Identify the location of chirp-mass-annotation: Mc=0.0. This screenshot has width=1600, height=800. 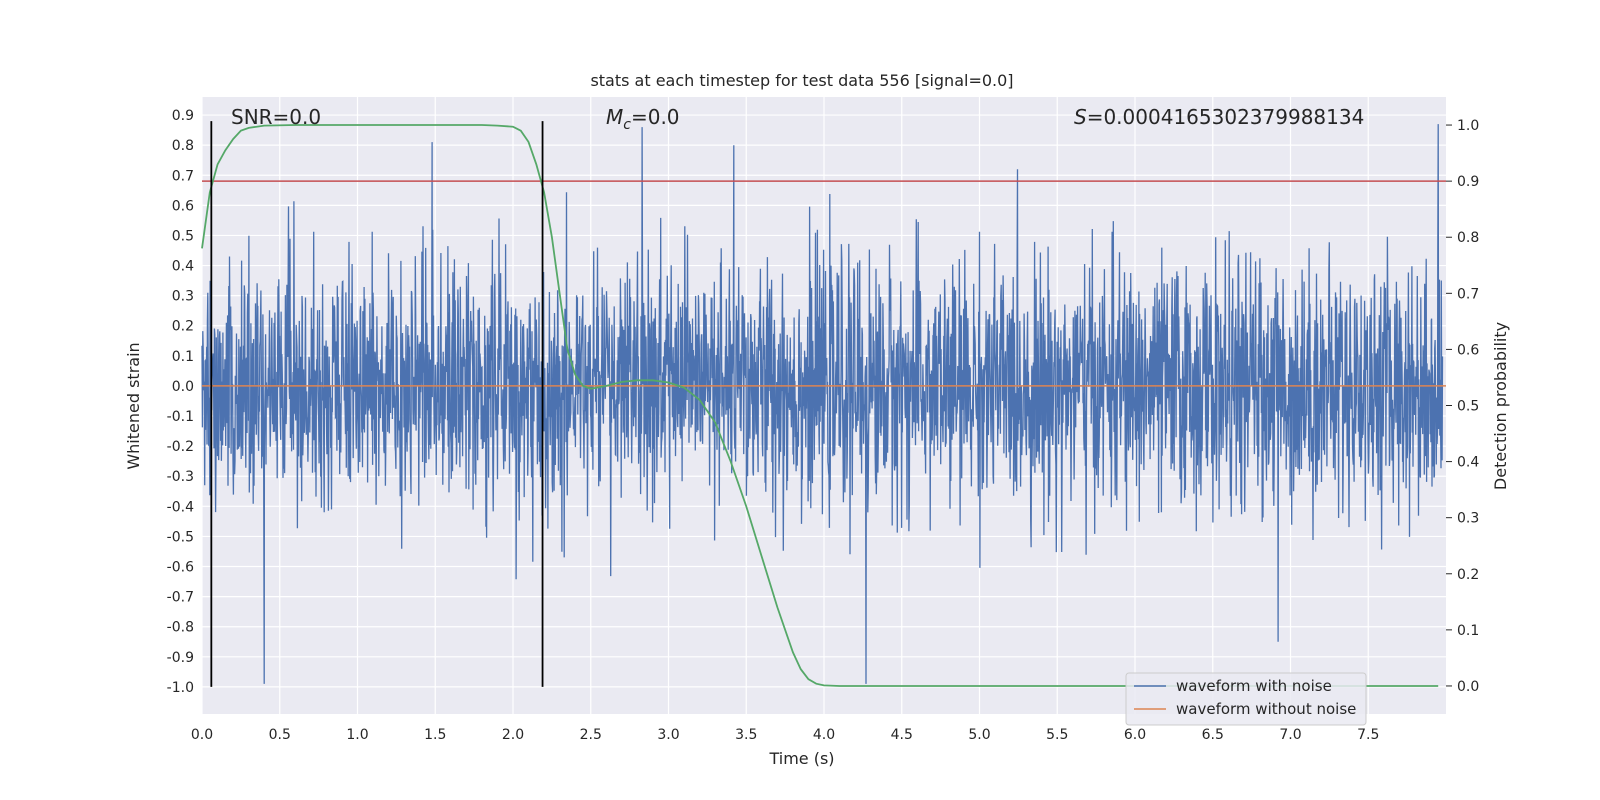
(643, 119).